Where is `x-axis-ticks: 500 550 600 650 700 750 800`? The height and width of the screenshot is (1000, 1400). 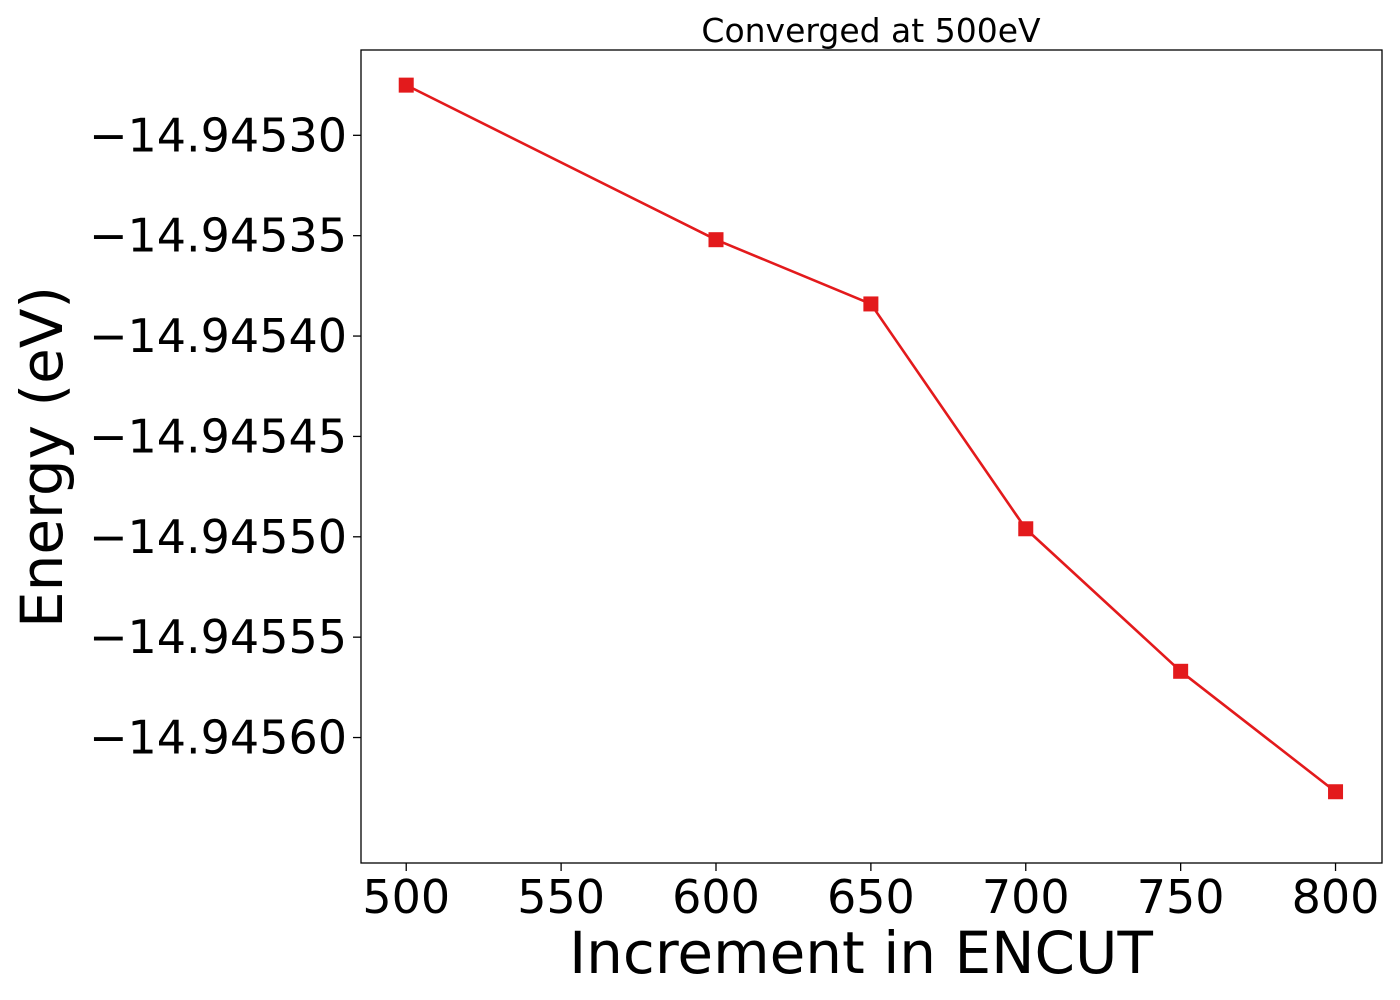
x-axis-ticks: 500 550 600 650 700 750 800 is located at coordinates (870, 893).